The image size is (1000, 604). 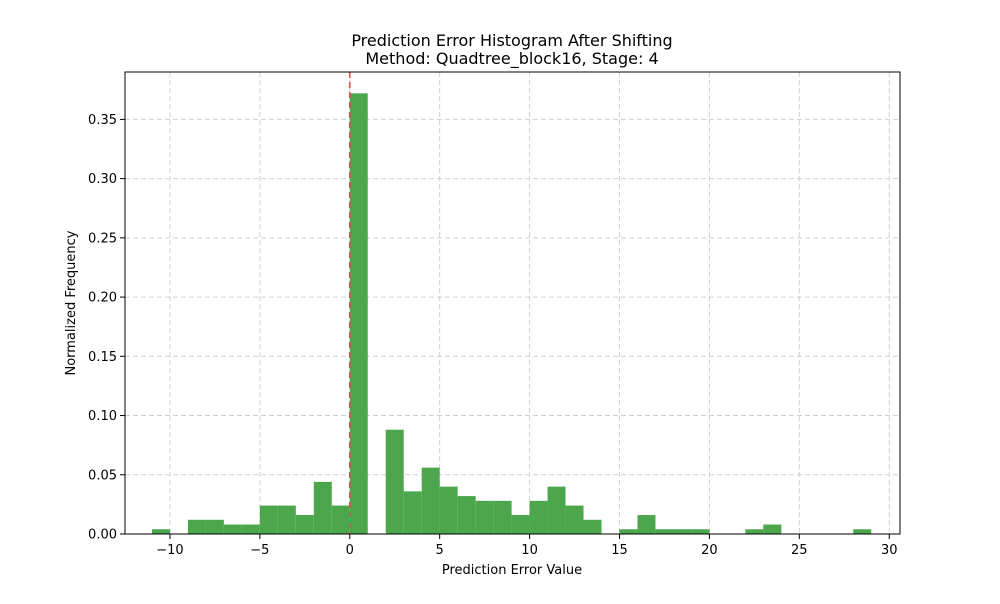 What do you see at coordinates (102, 238) in the screenshot?
I see `y-tick-label: 0.25` at bounding box center [102, 238].